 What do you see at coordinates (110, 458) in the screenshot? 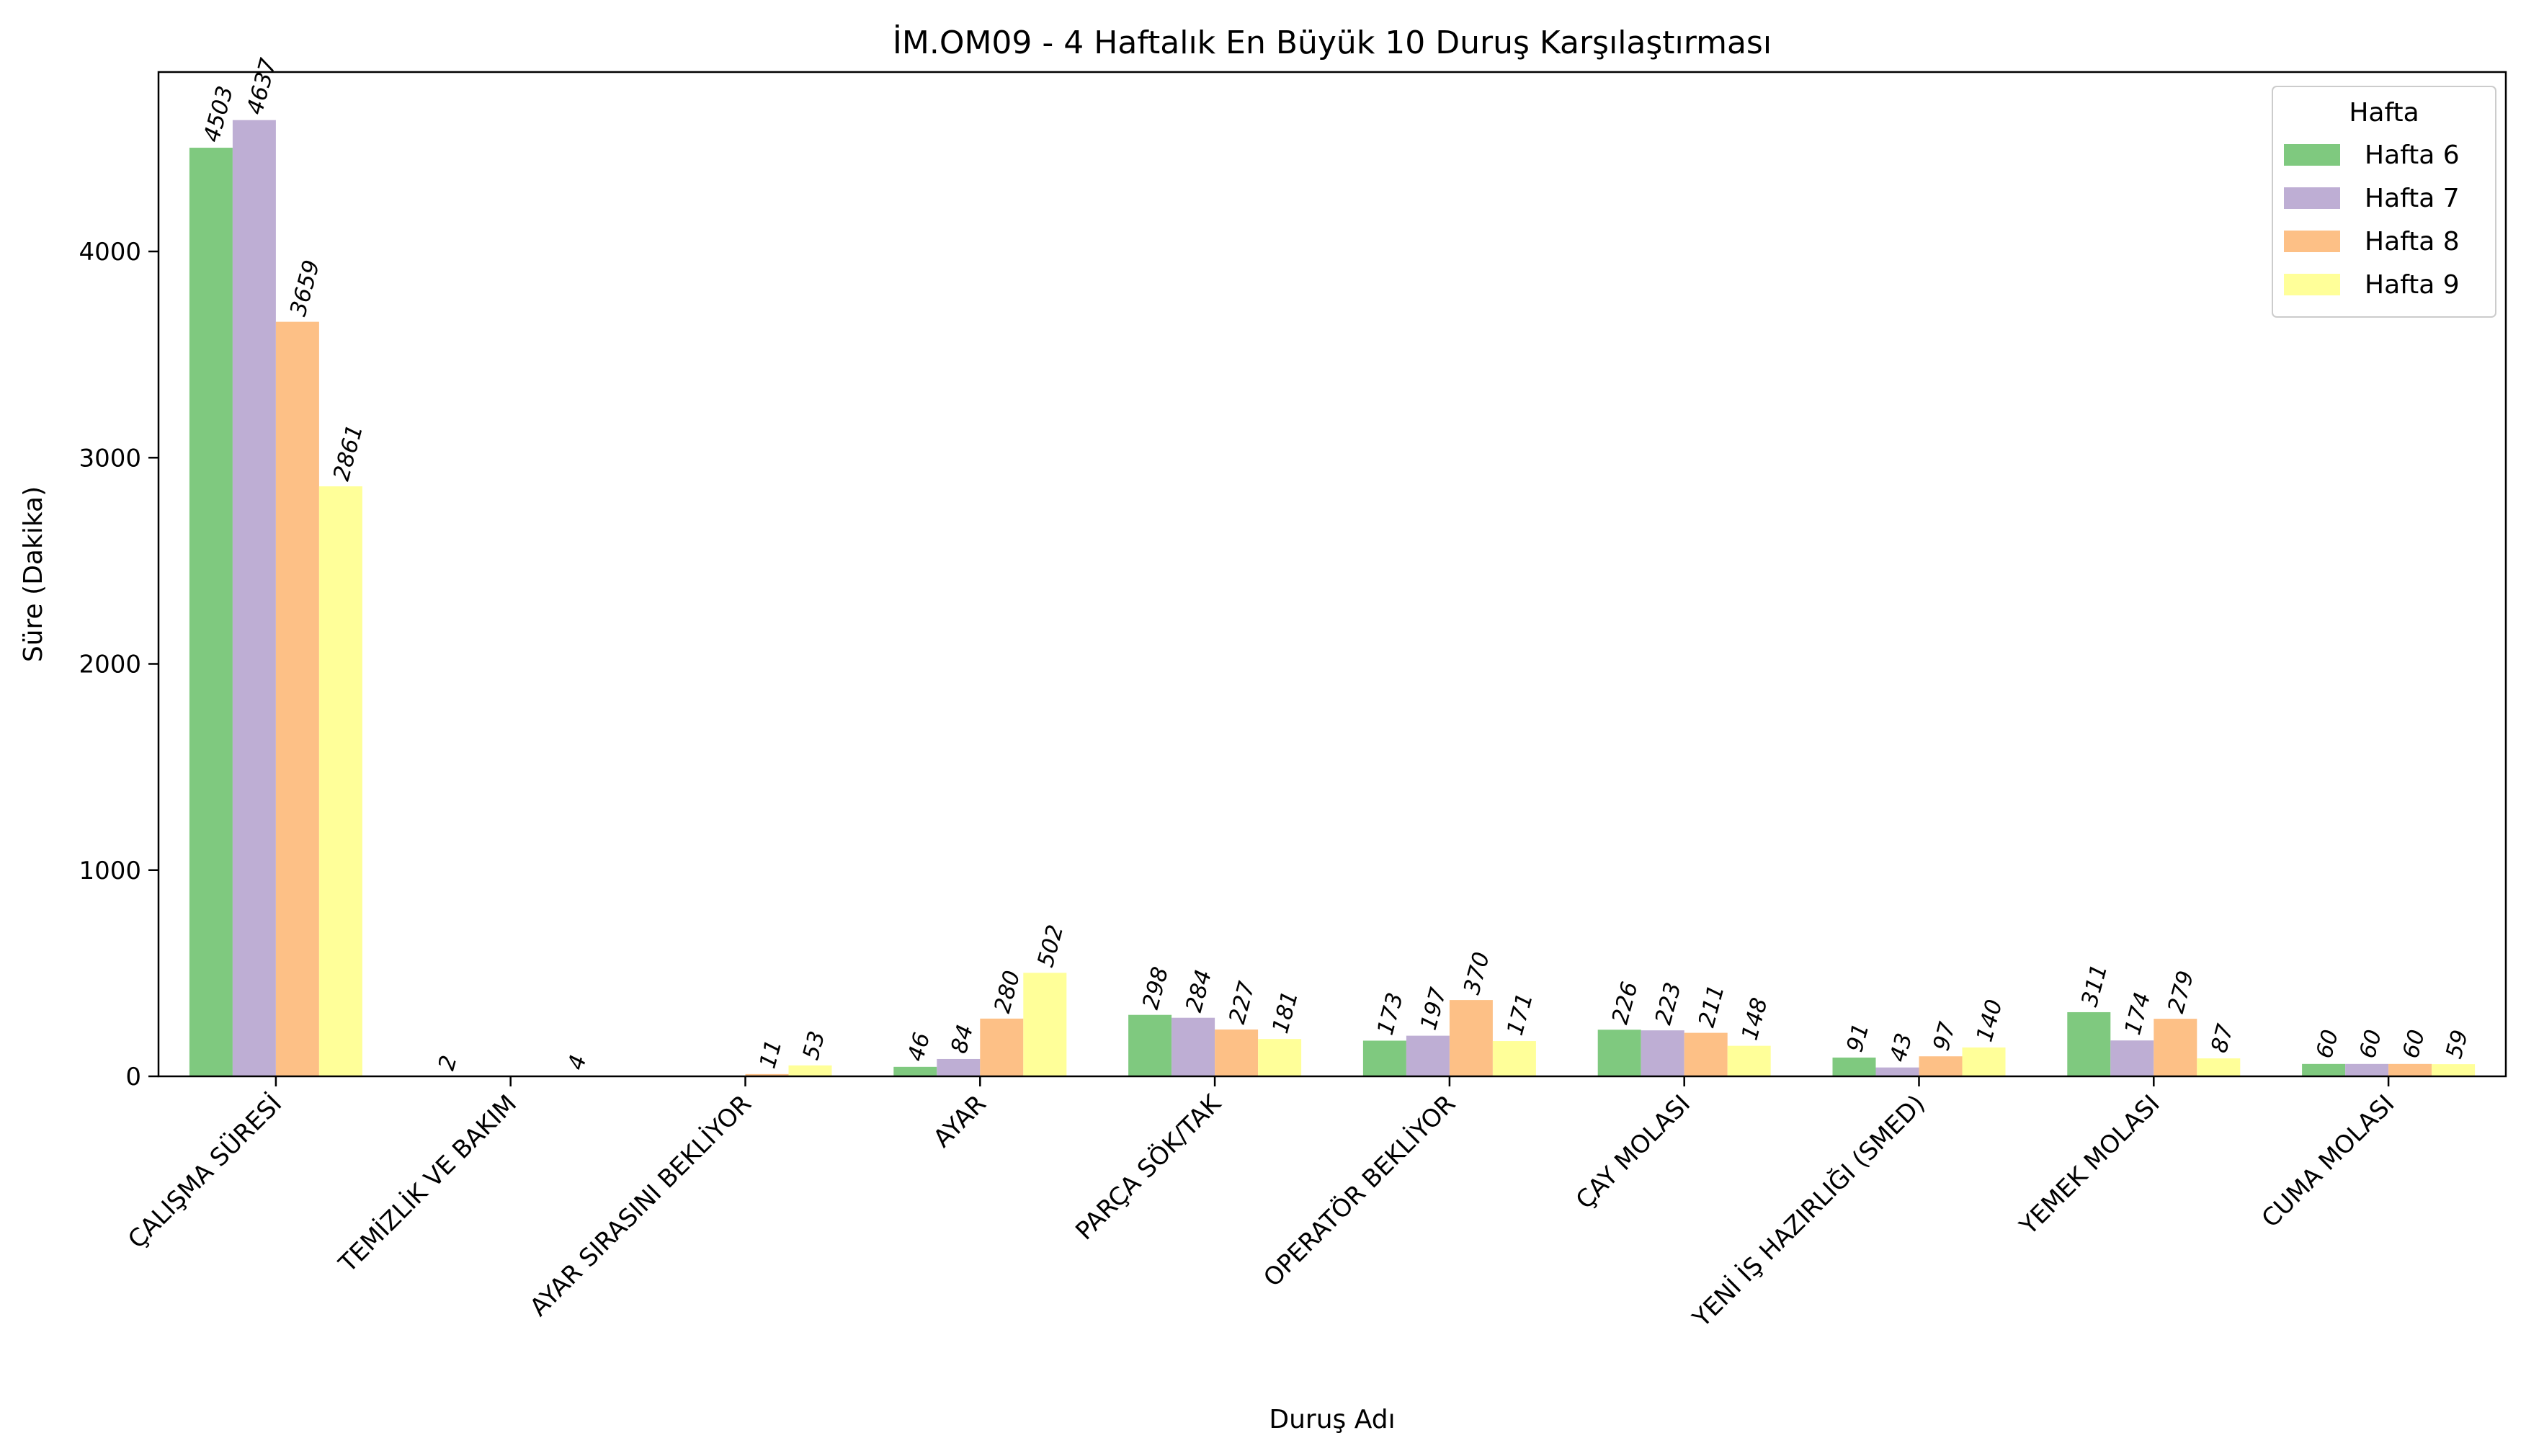
I see `y-tick-label: 3000` at bounding box center [110, 458].